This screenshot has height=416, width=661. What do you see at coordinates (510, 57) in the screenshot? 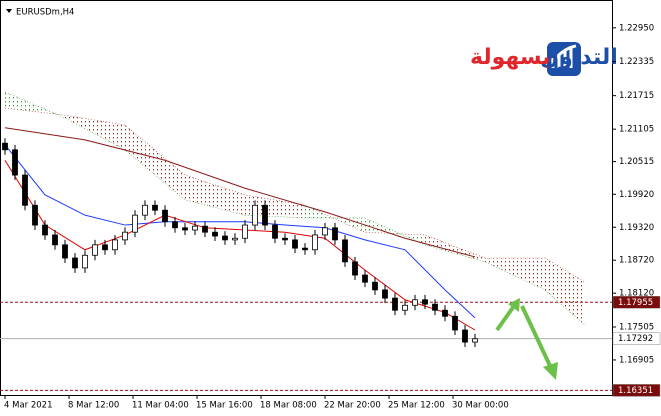
I see `logo-word2: بسهولة` at bounding box center [510, 57].